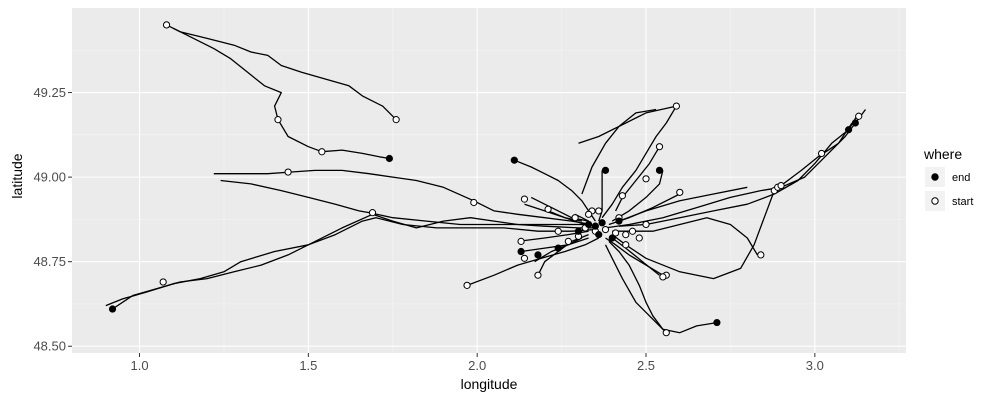  Describe the element at coordinates (139, 365) in the screenshot. I see `x-tick-label: 1.0` at that location.